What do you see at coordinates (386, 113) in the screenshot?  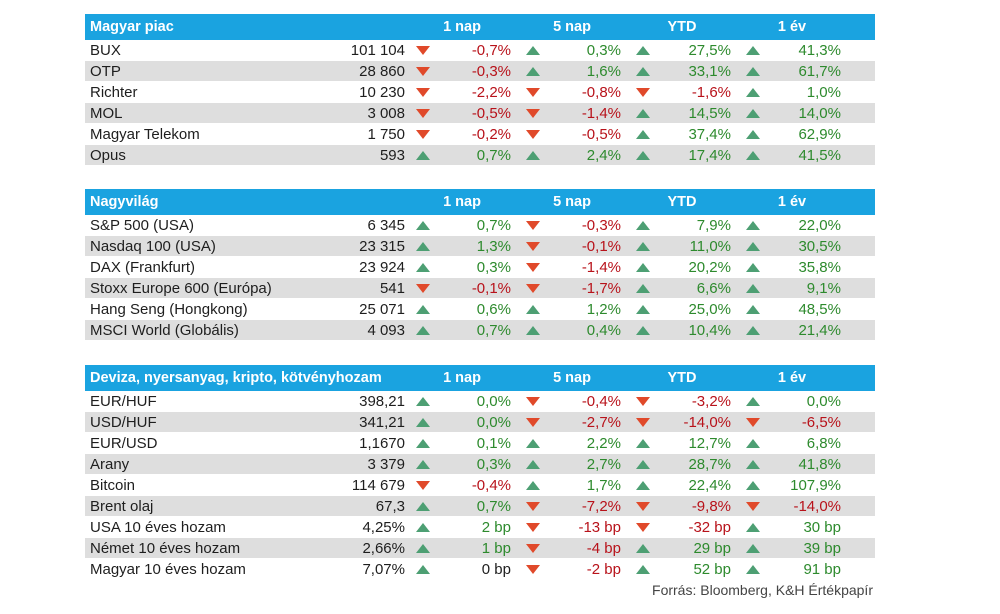 I see `instrument-value: 3 008` at bounding box center [386, 113].